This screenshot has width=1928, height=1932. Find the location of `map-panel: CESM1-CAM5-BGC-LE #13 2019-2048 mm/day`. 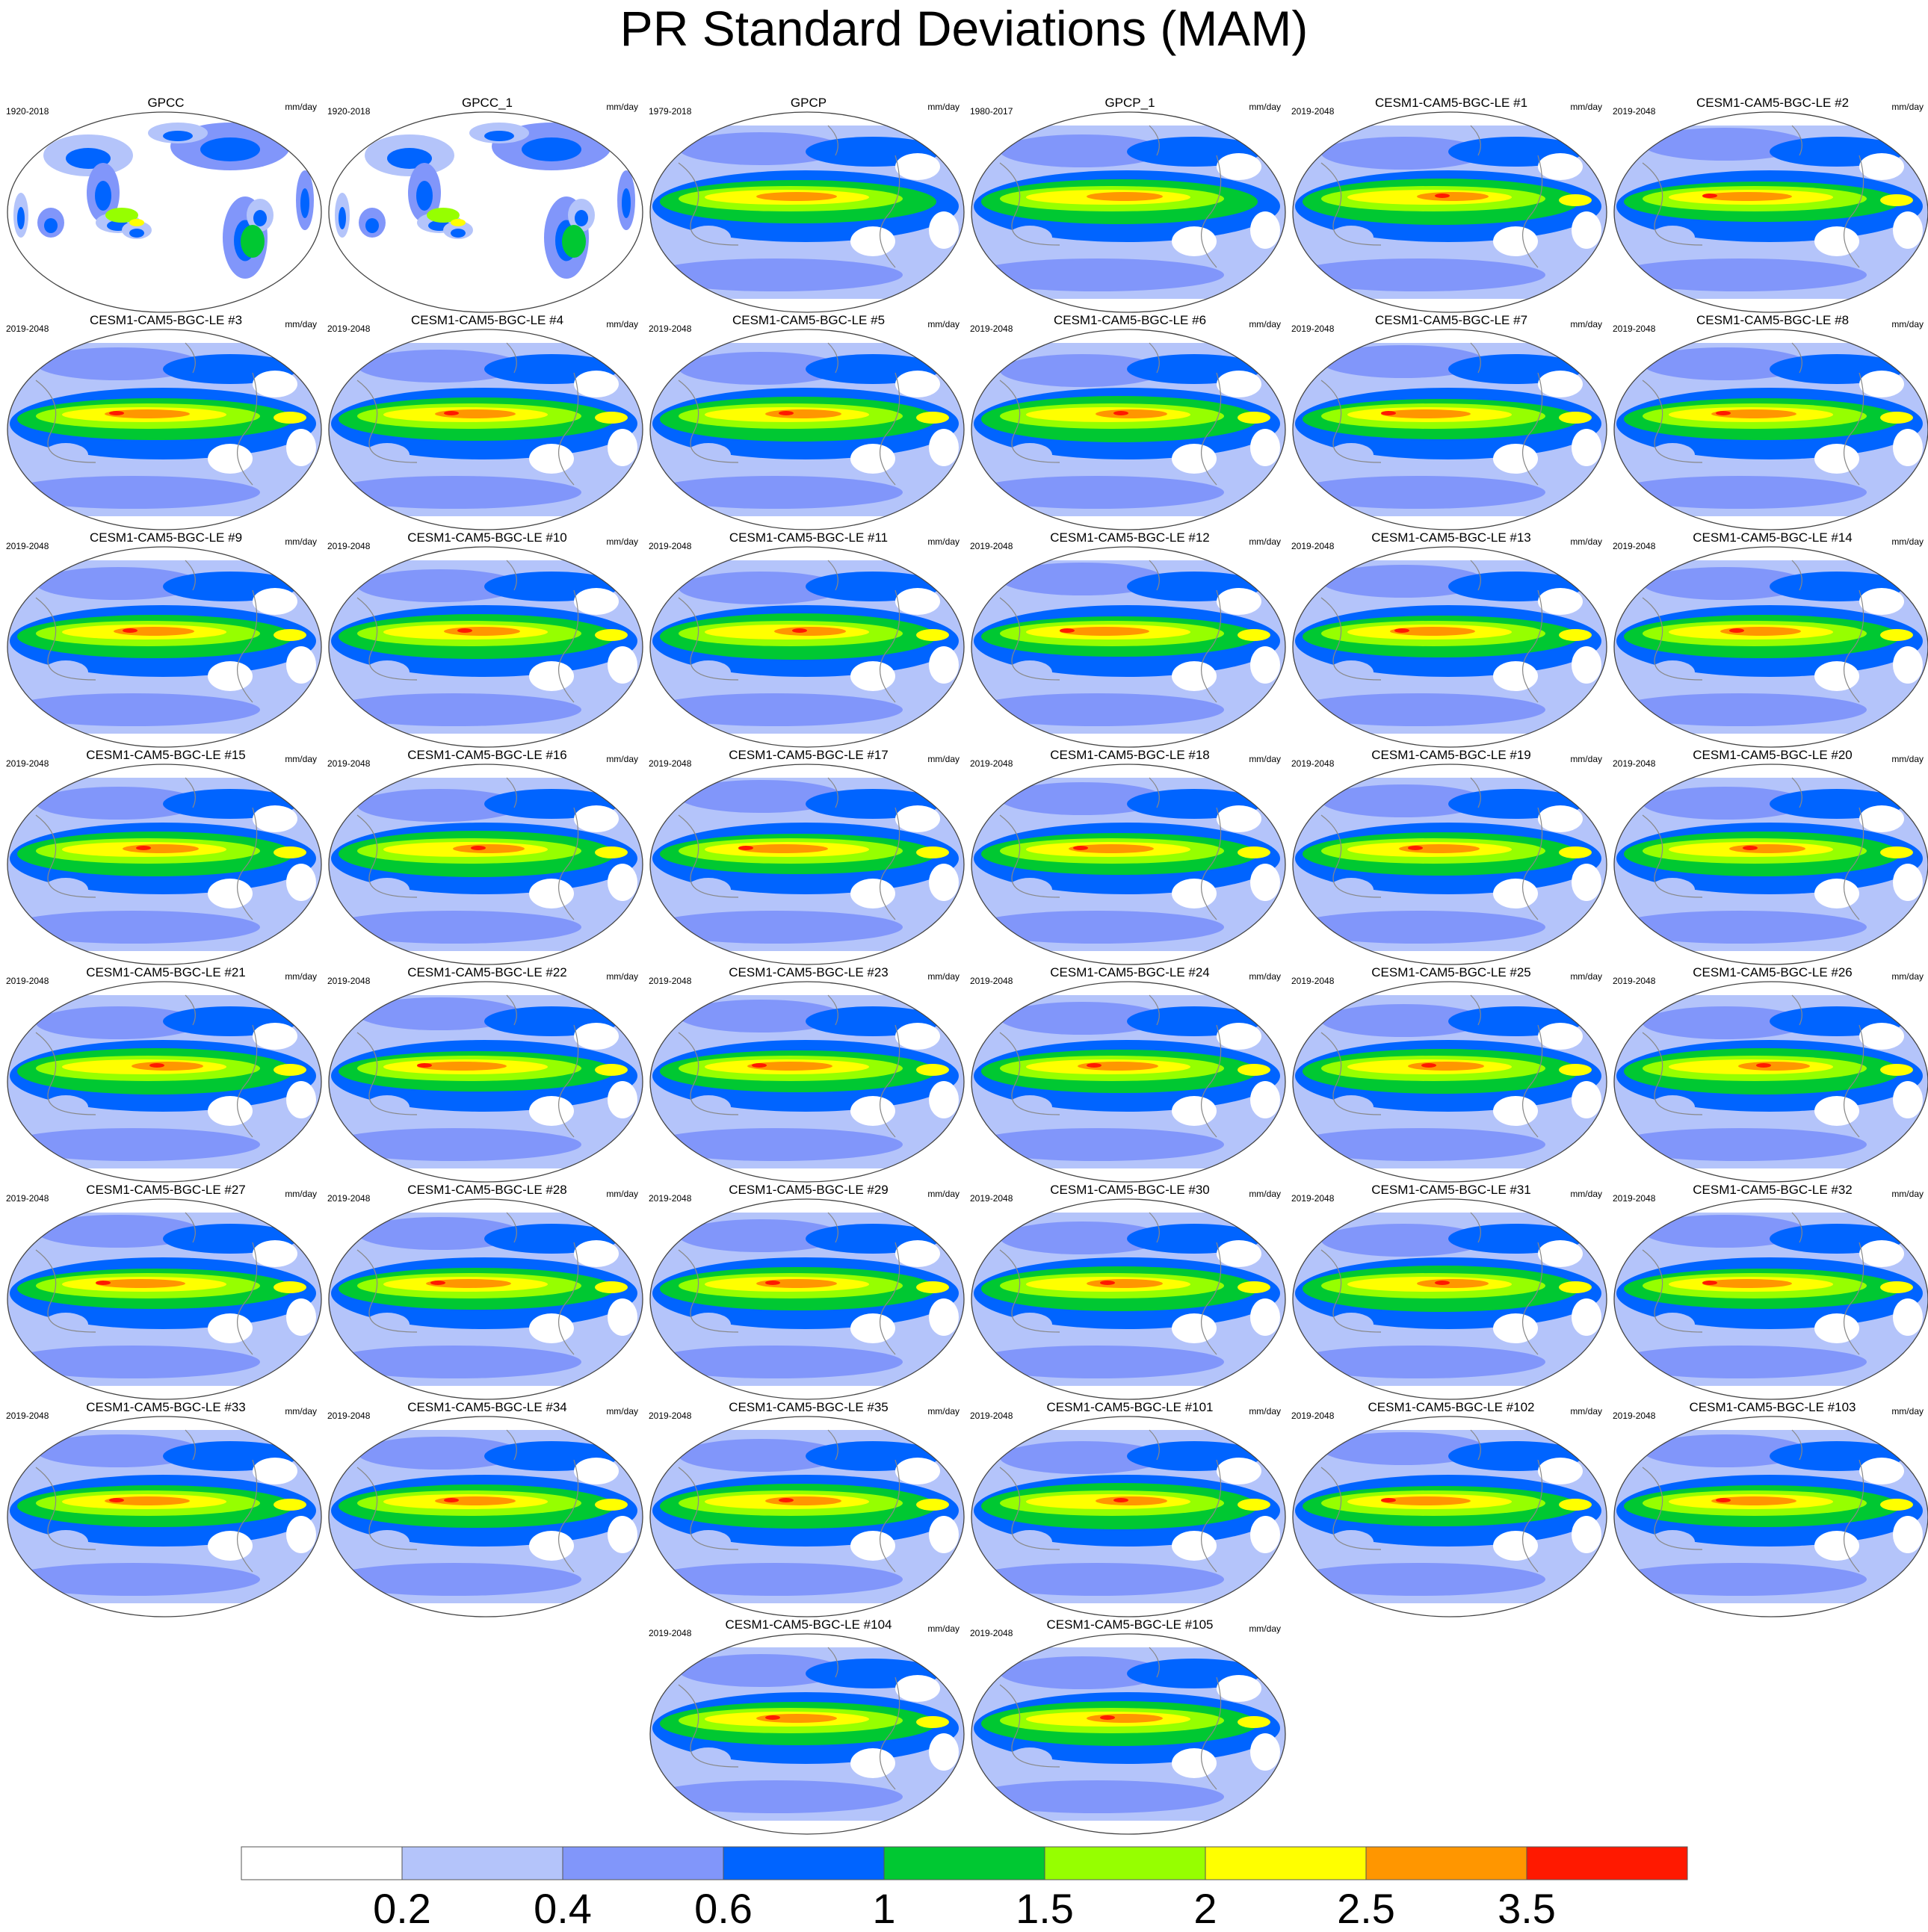

map-panel: CESM1-CAM5-BGC-LE #13 2019-2048 mm/day is located at coordinates (1451, 639).